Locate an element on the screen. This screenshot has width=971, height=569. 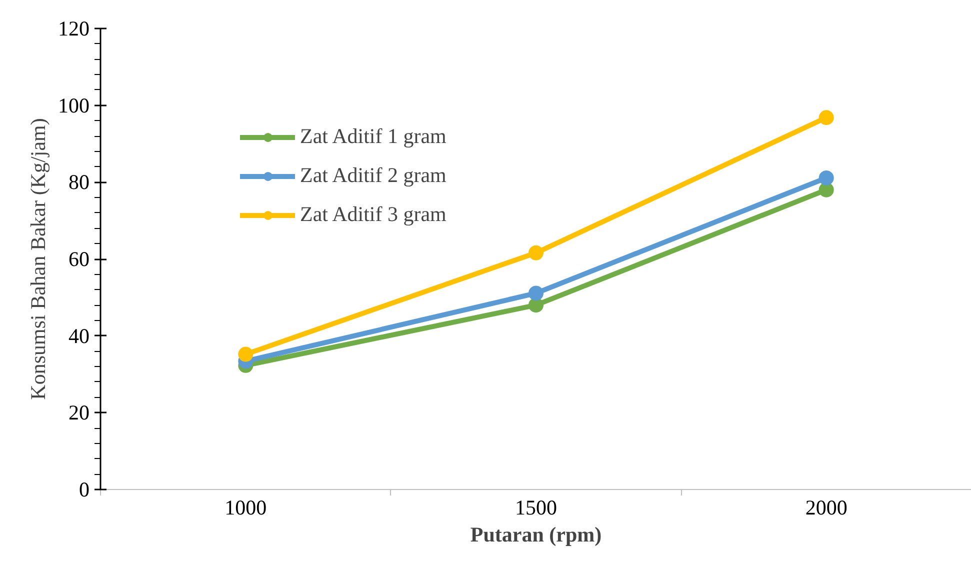
y-axis-title: Konsumsi Bahan Bakar (Kg/jam) is located at coordinates (38, 259).